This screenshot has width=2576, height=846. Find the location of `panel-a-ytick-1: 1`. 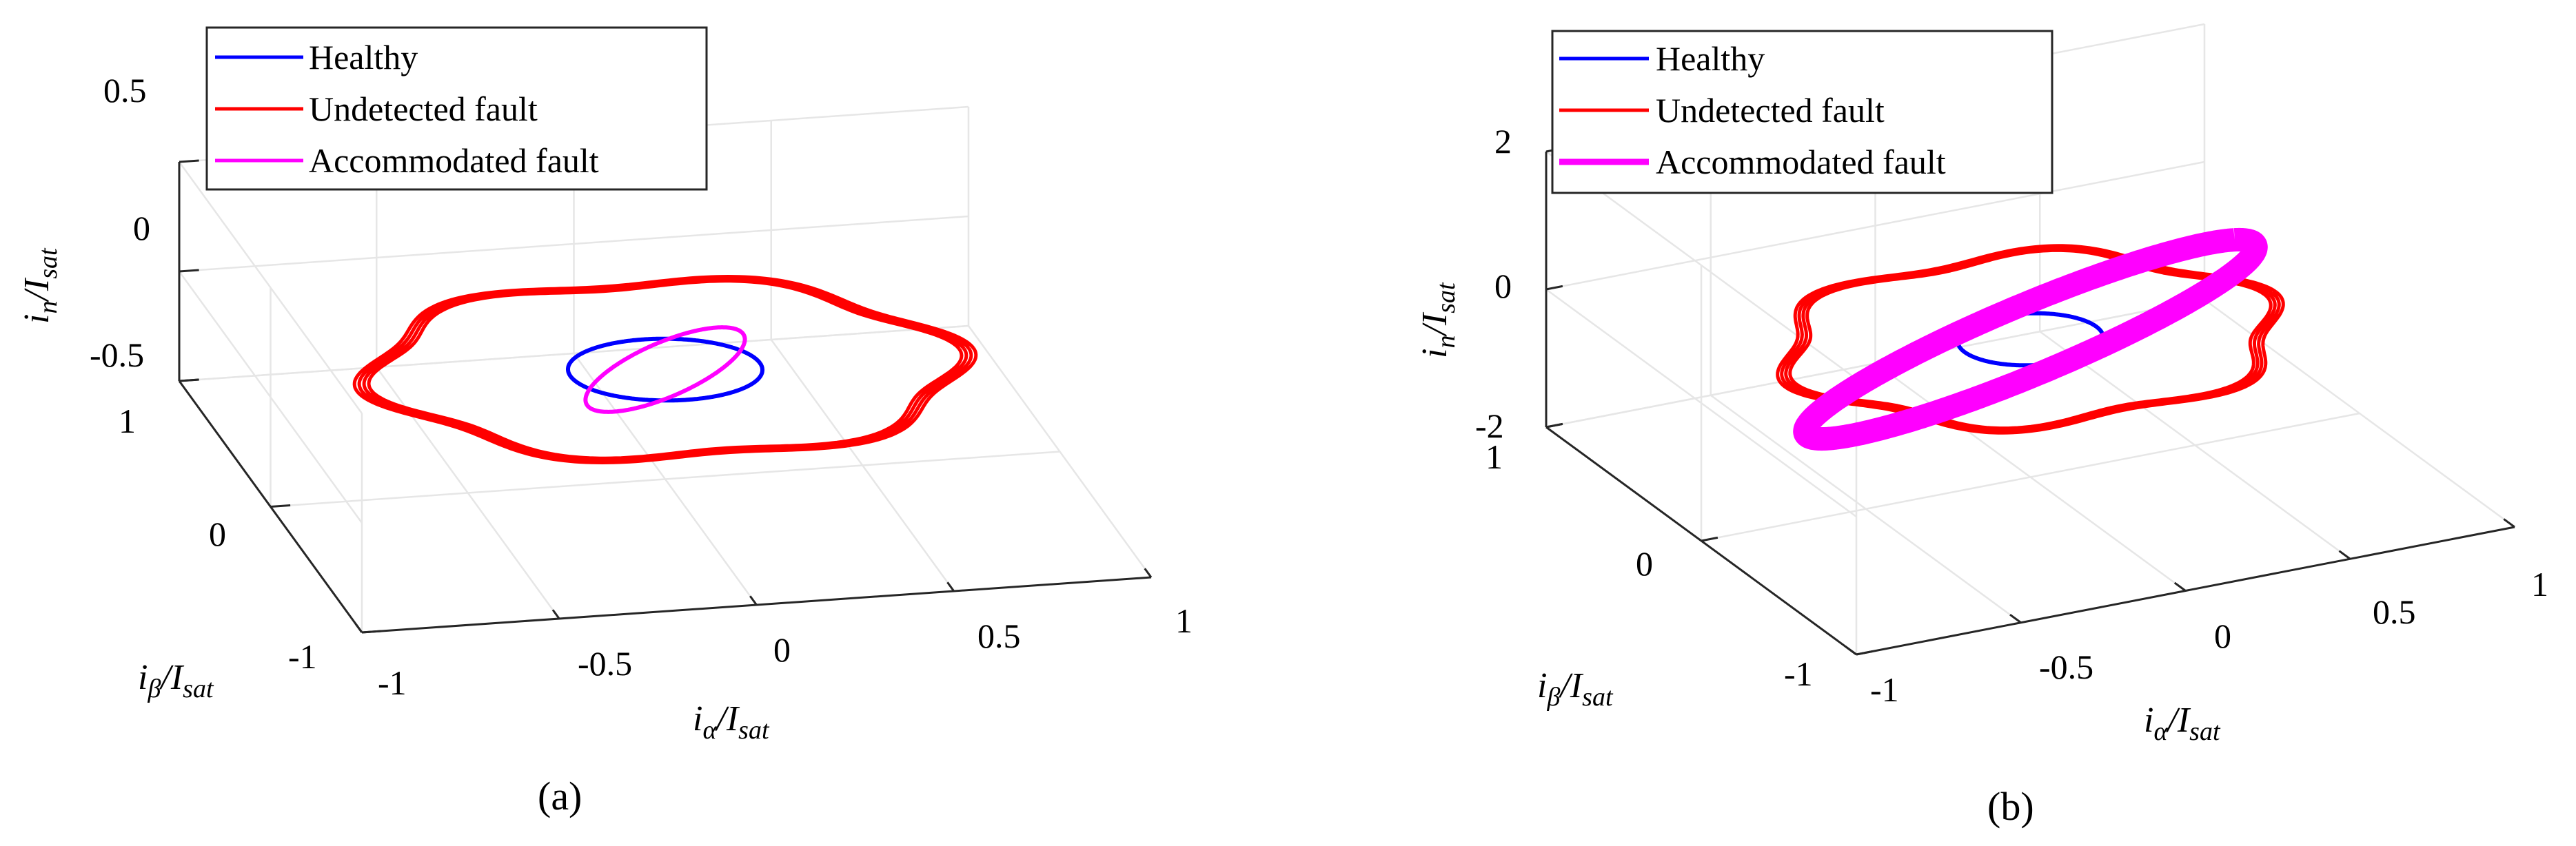

panel-a-ytick-1: 1 is located at coordinates (127, 421).